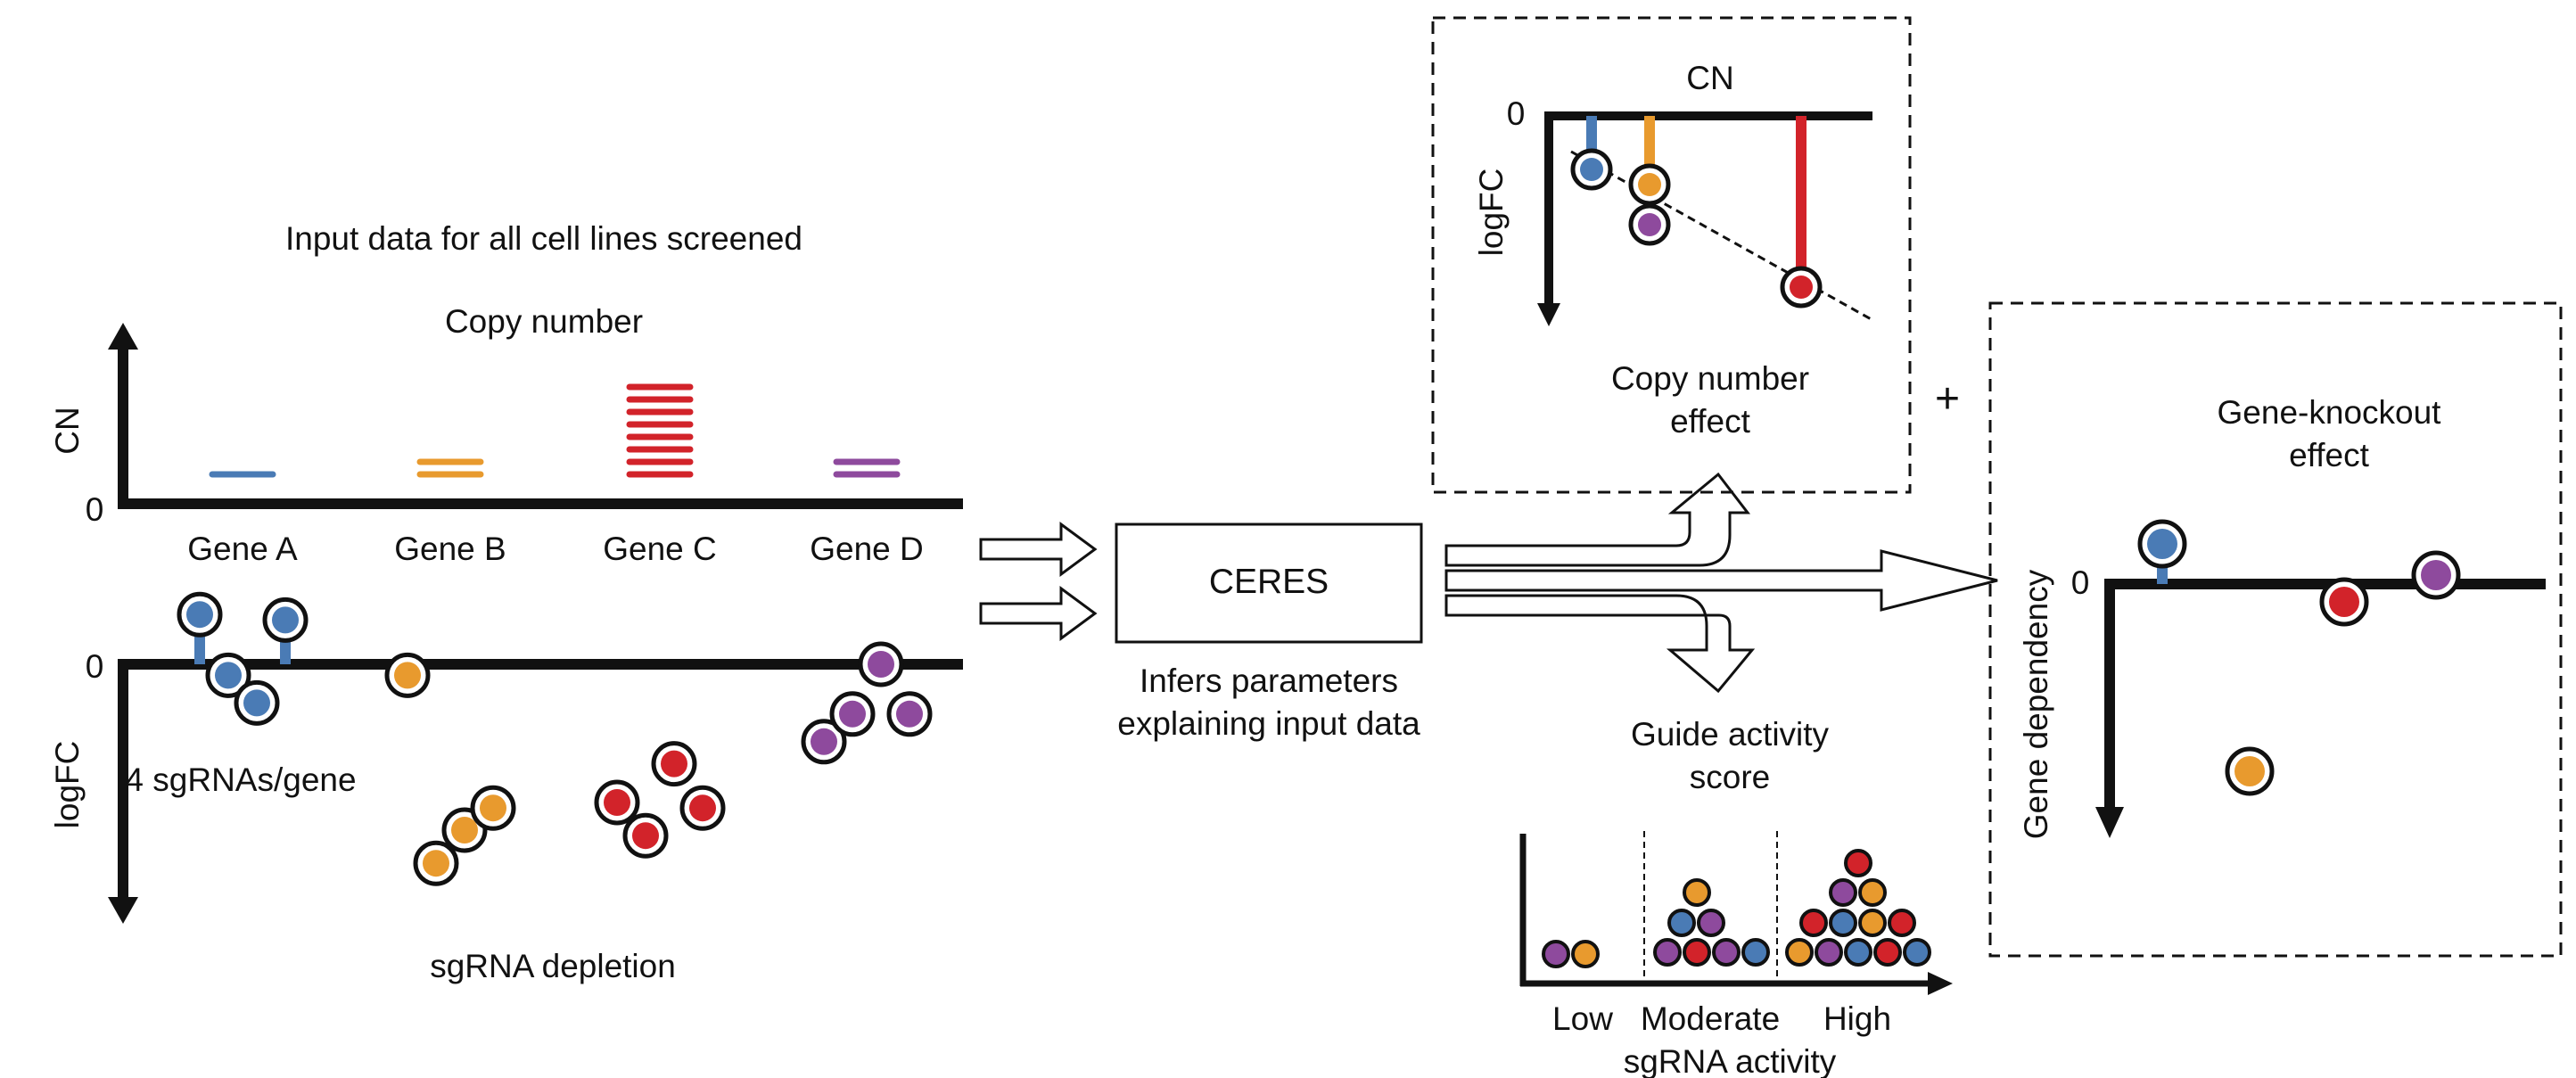 The image size is (2576, 1078). Describe the element at coordinates (67, 785) in the screenshot. I see `logfc-axis-label: logFC` at that location.